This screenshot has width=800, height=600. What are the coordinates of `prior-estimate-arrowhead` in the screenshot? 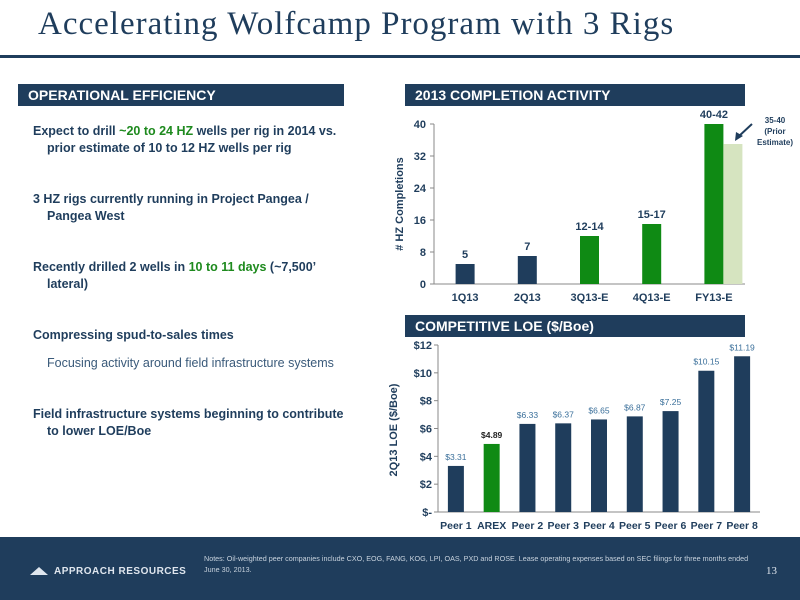 It's located at (739, 136).